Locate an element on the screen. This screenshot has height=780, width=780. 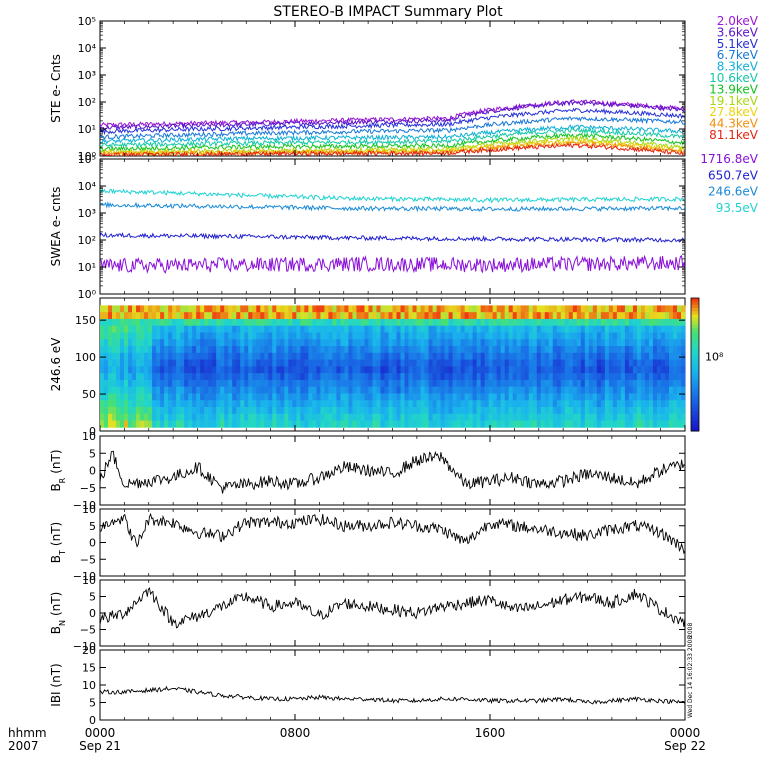
y-axis-label: BN(nT) is located at coordinates (58, 613).